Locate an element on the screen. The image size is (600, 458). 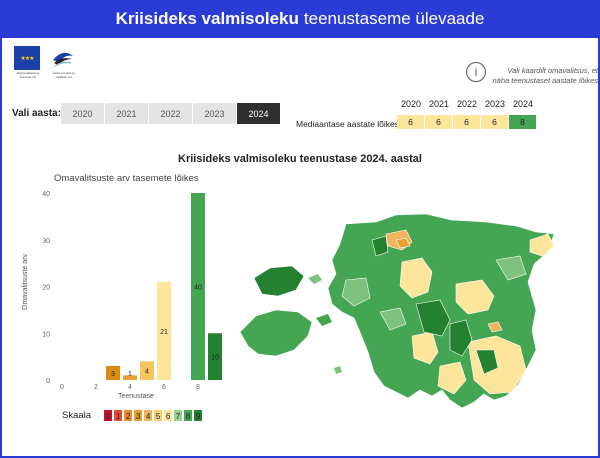
year-button-2020: 2020 is located at coordinates (83, 113).